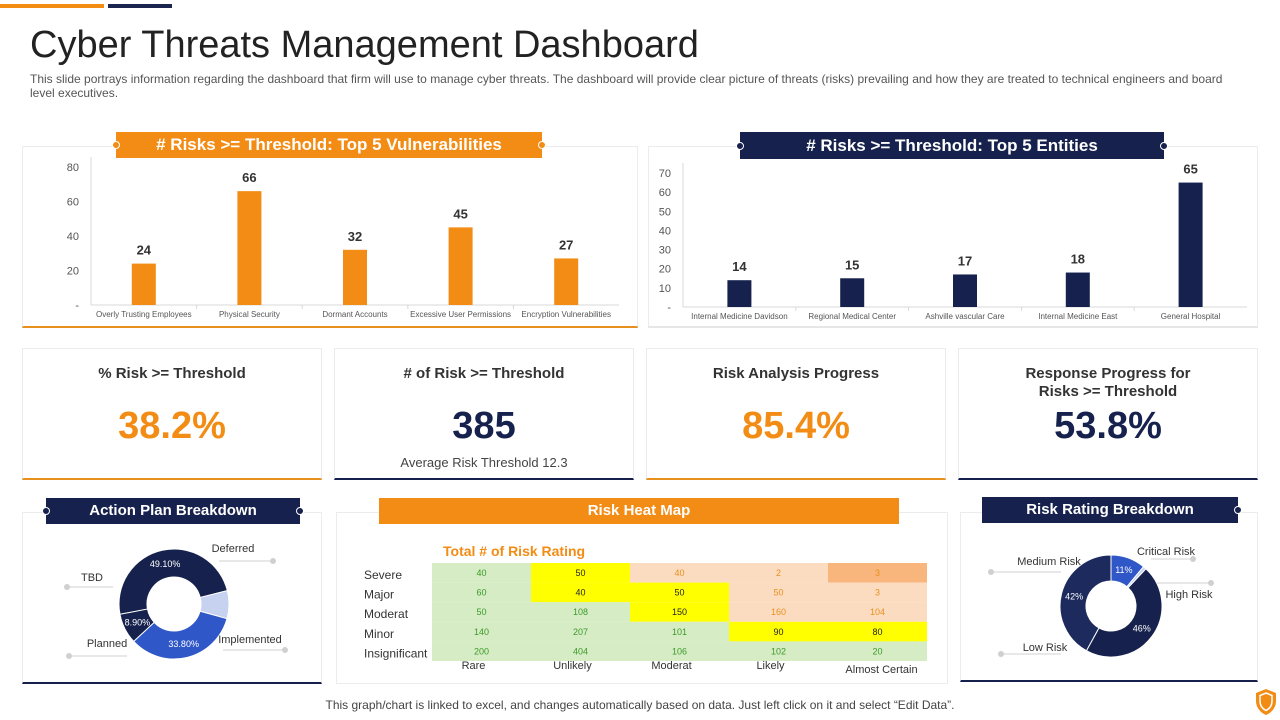 The image size is (1280, 720). What do you see at coordinates (484, 373) in the screenshot?
I see `kpi-label: # of Risk >= Threshold` at bounding box center [484, 373].